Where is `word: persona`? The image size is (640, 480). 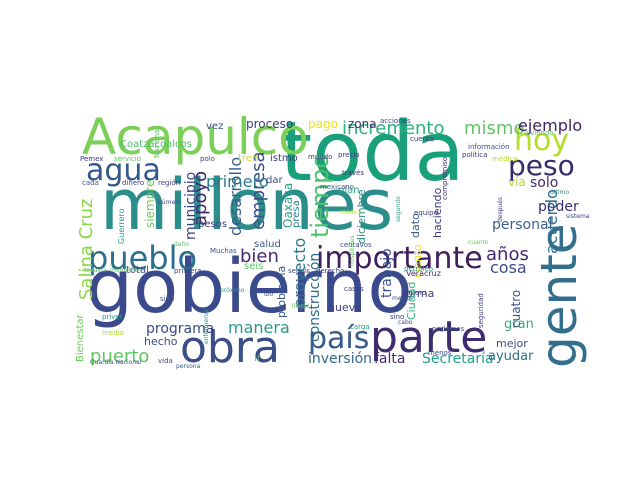 word: persona is located at coordinates (188, 366).